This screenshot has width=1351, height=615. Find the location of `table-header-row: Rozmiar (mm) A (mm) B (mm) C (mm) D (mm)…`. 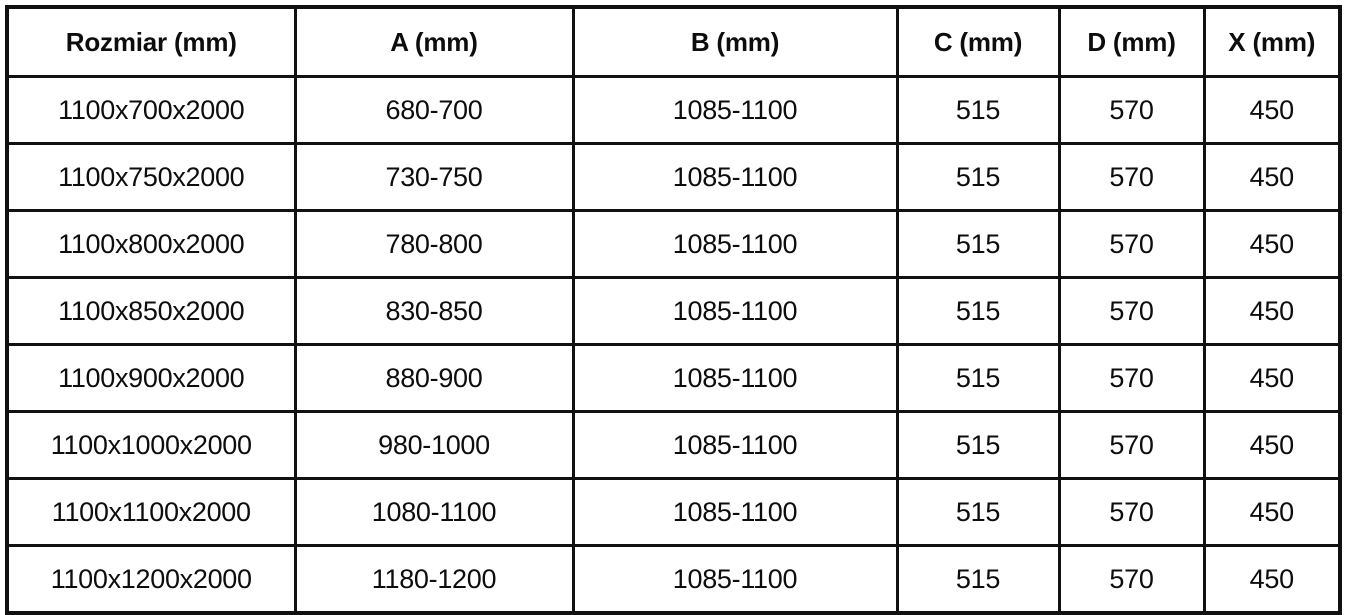

table-header-row: Rozmiar (mm) A (mm) B (mm) C (mm) D (mm)… is located at coordinates (673, 41).